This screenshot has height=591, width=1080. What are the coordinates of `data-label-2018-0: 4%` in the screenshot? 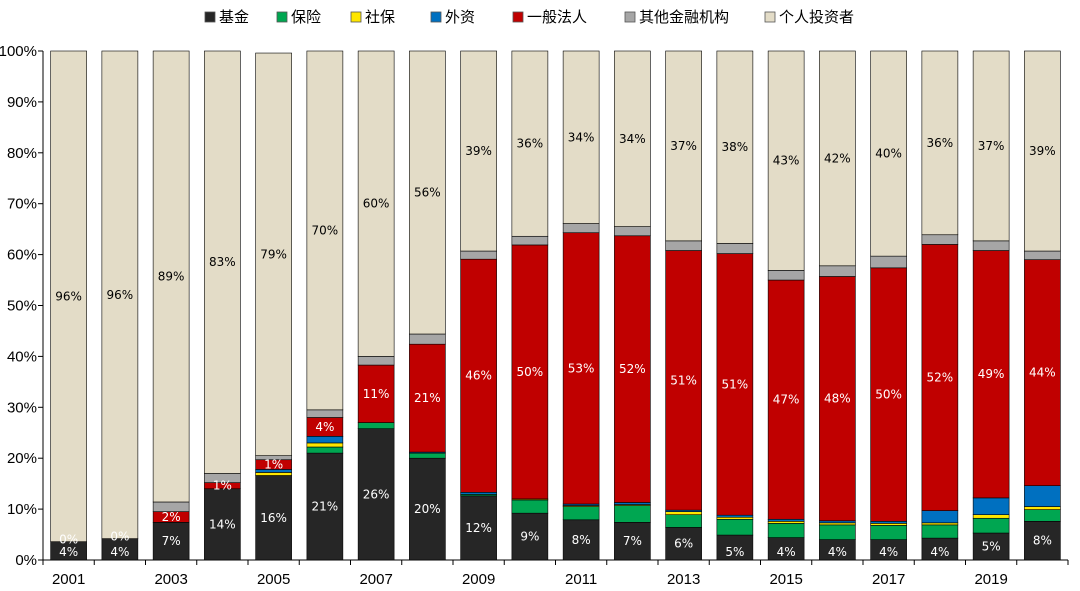 It's located at (939, 552).